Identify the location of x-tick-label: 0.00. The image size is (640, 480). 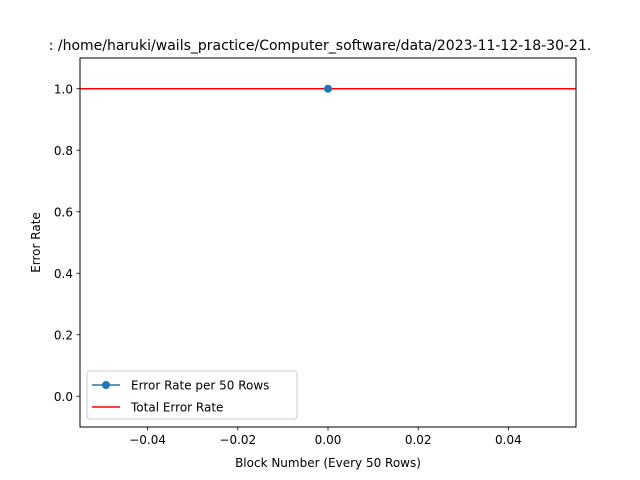
(328, 440).